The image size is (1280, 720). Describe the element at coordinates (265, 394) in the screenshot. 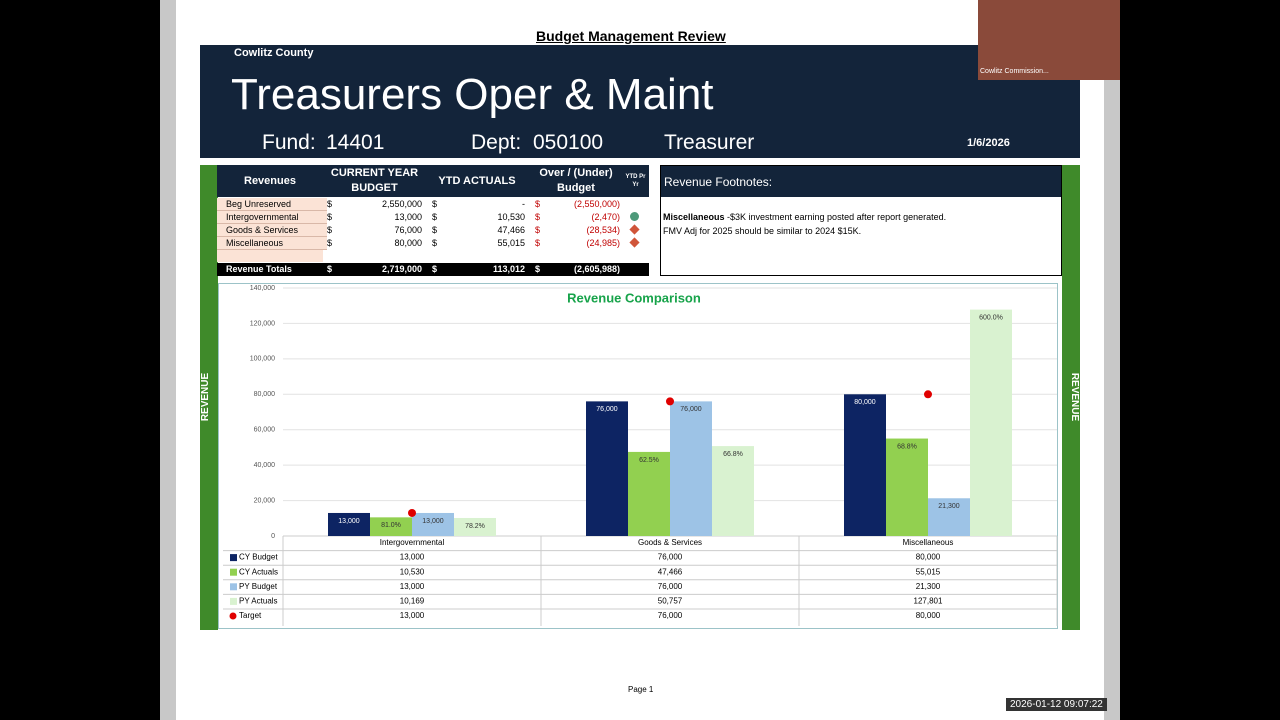

I see `y-tick-label: 80,000` at that location.